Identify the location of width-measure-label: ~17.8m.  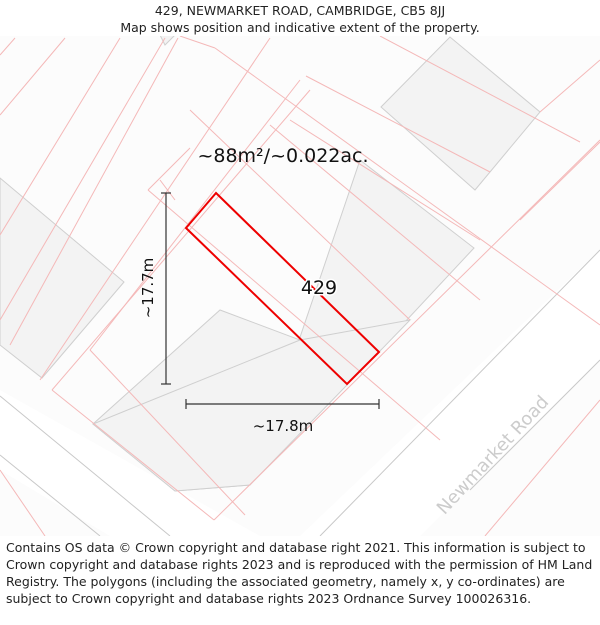
(283, 426).